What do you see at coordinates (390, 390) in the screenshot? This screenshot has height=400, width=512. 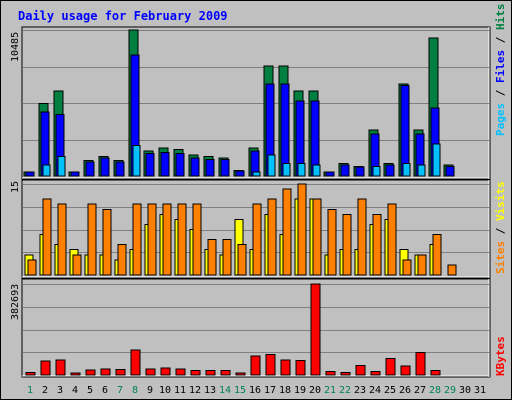 I see `x-tick-label: 25` at bounding box center [390, 390].